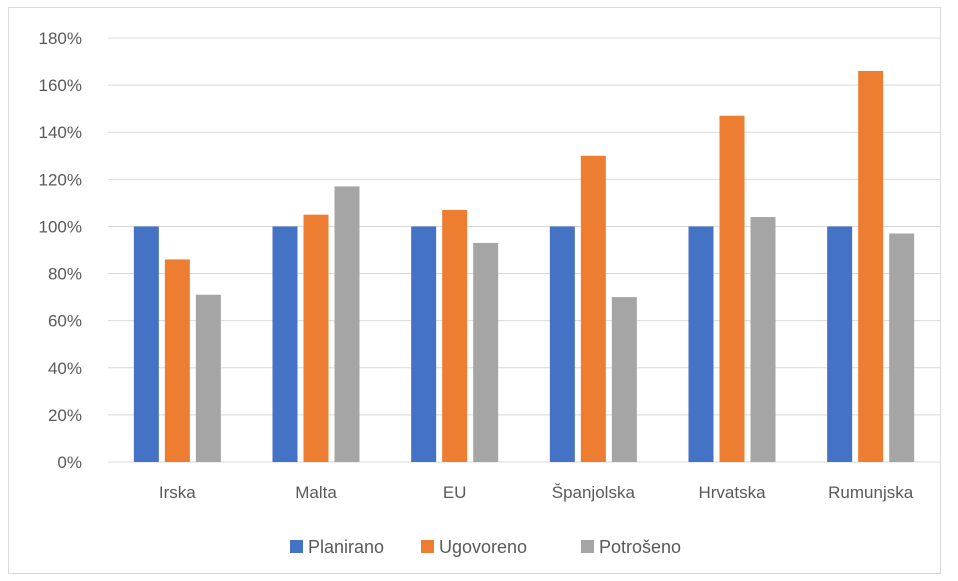 The width and height of the screenshot is (958, 581). What do you see at coordinates (177, 492) in the screenshot?
I see `x-tick-label: Irska` at bounding box center [177, 492].